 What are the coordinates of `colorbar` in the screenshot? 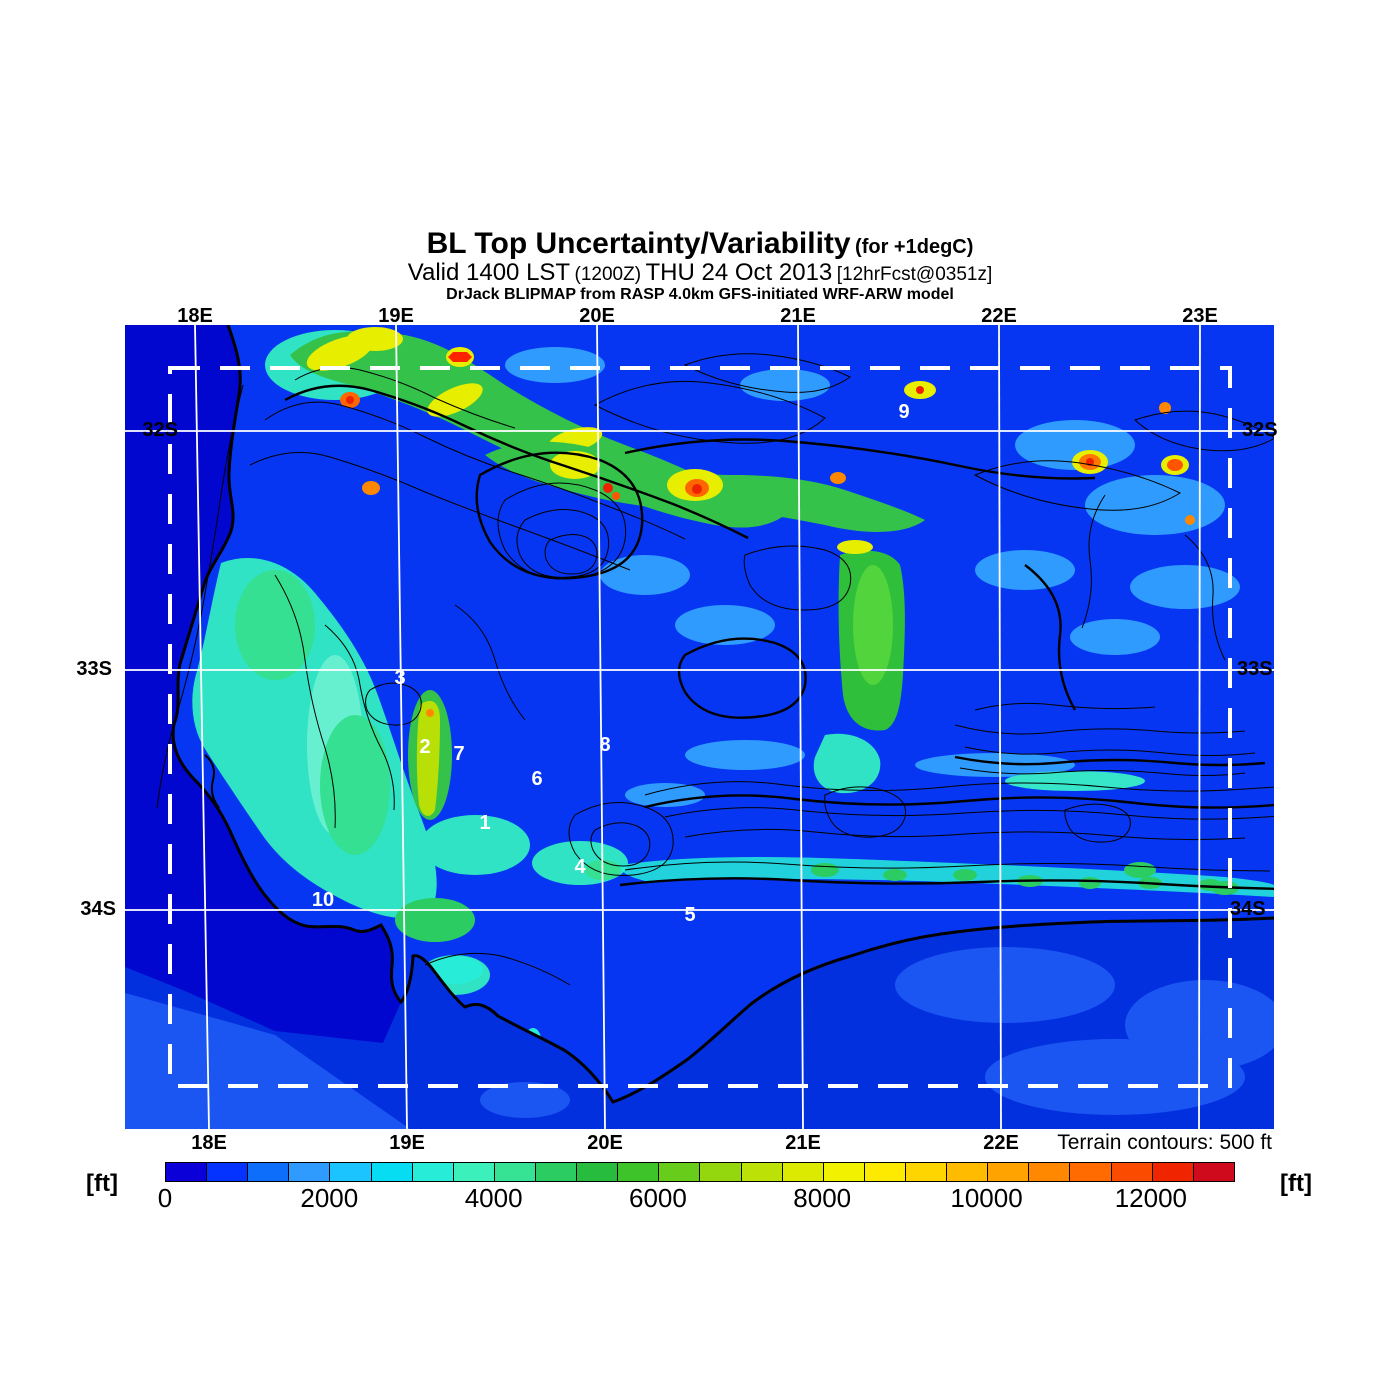 It's located at (700, 1172).